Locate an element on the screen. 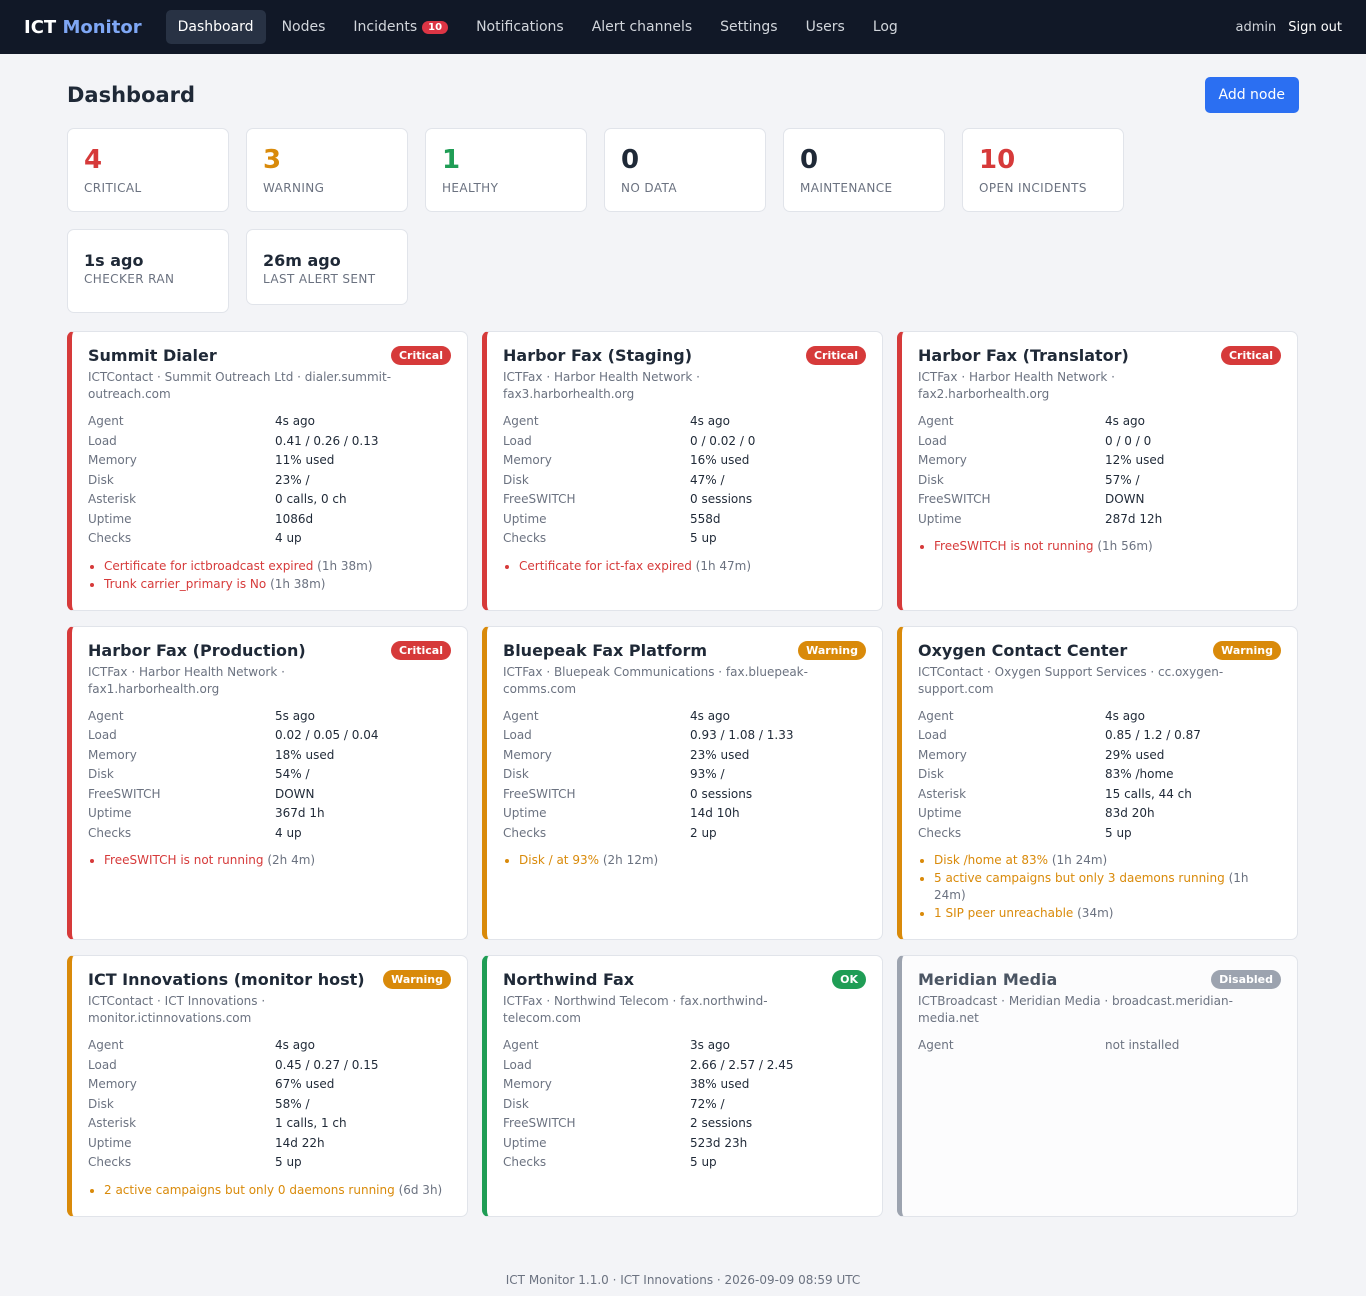  metric-row: Load 0.85 / 1.2 / 0.87 is located at coordinates (1099, 736).